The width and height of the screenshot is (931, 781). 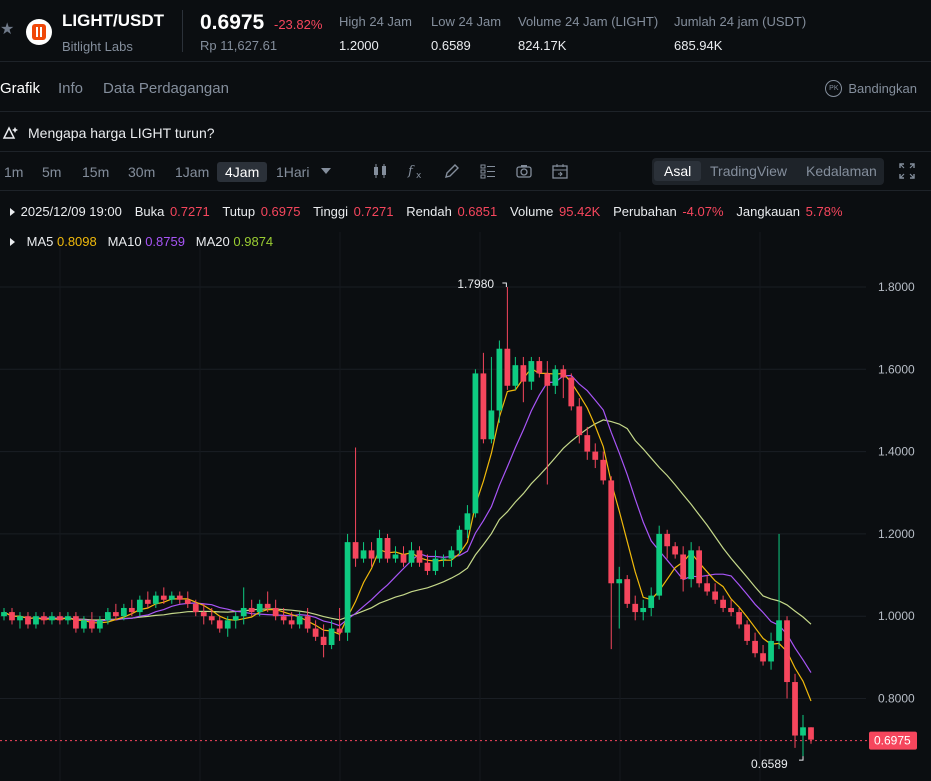 I want to click on timeframe-15m: 15m, so click(x=96, y=172).